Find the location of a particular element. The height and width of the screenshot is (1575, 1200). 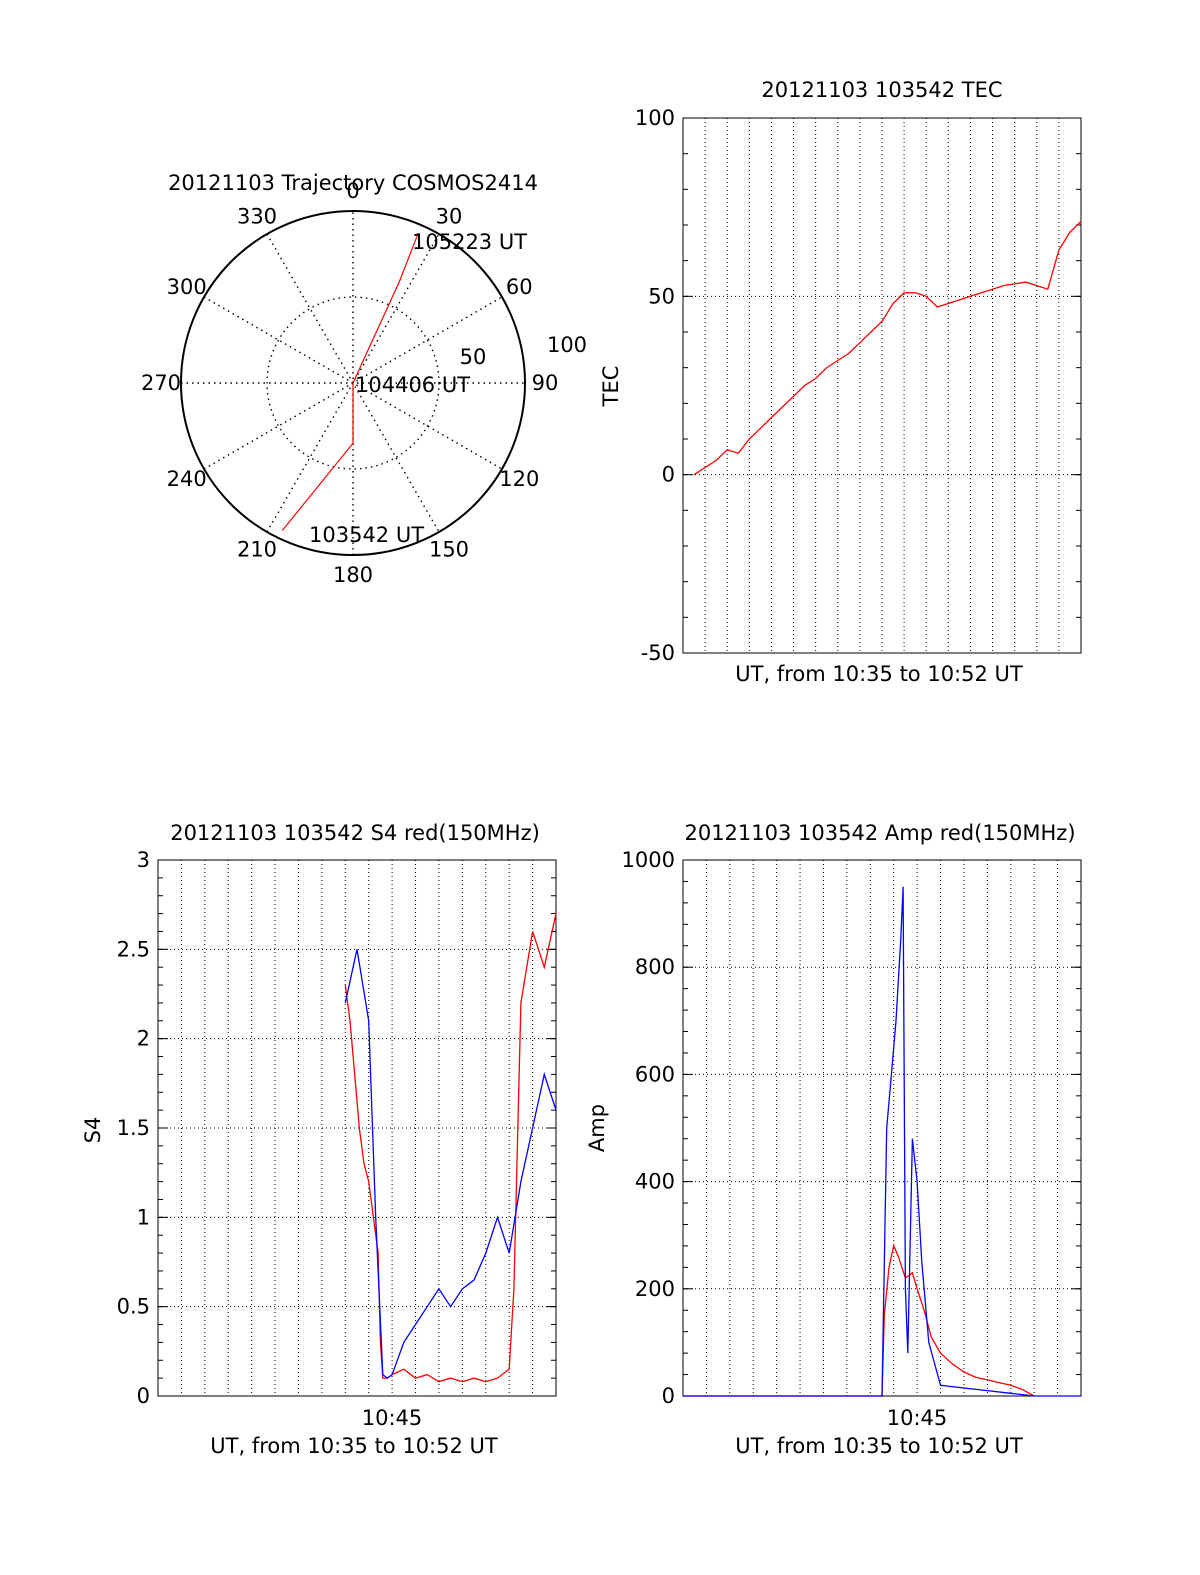

polar-angle-labels: 0 30 60 90 120 150 180 210 240 270 300 330 is located at coordinates (349, 383).